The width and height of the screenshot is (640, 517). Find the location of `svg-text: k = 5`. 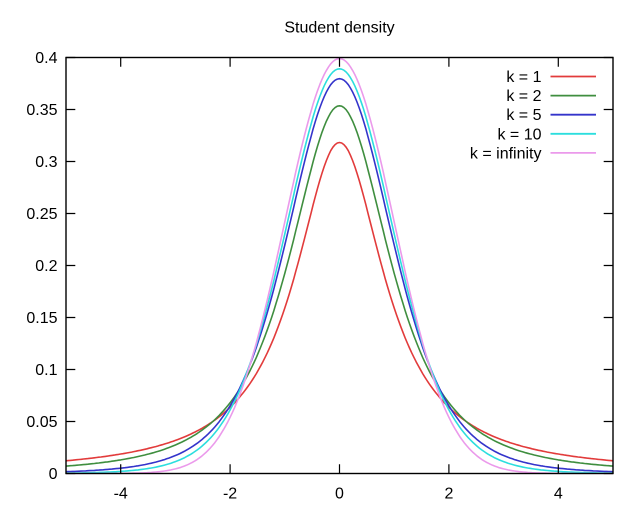

svg-text: k = 5 is located at coordinates (523, 115).